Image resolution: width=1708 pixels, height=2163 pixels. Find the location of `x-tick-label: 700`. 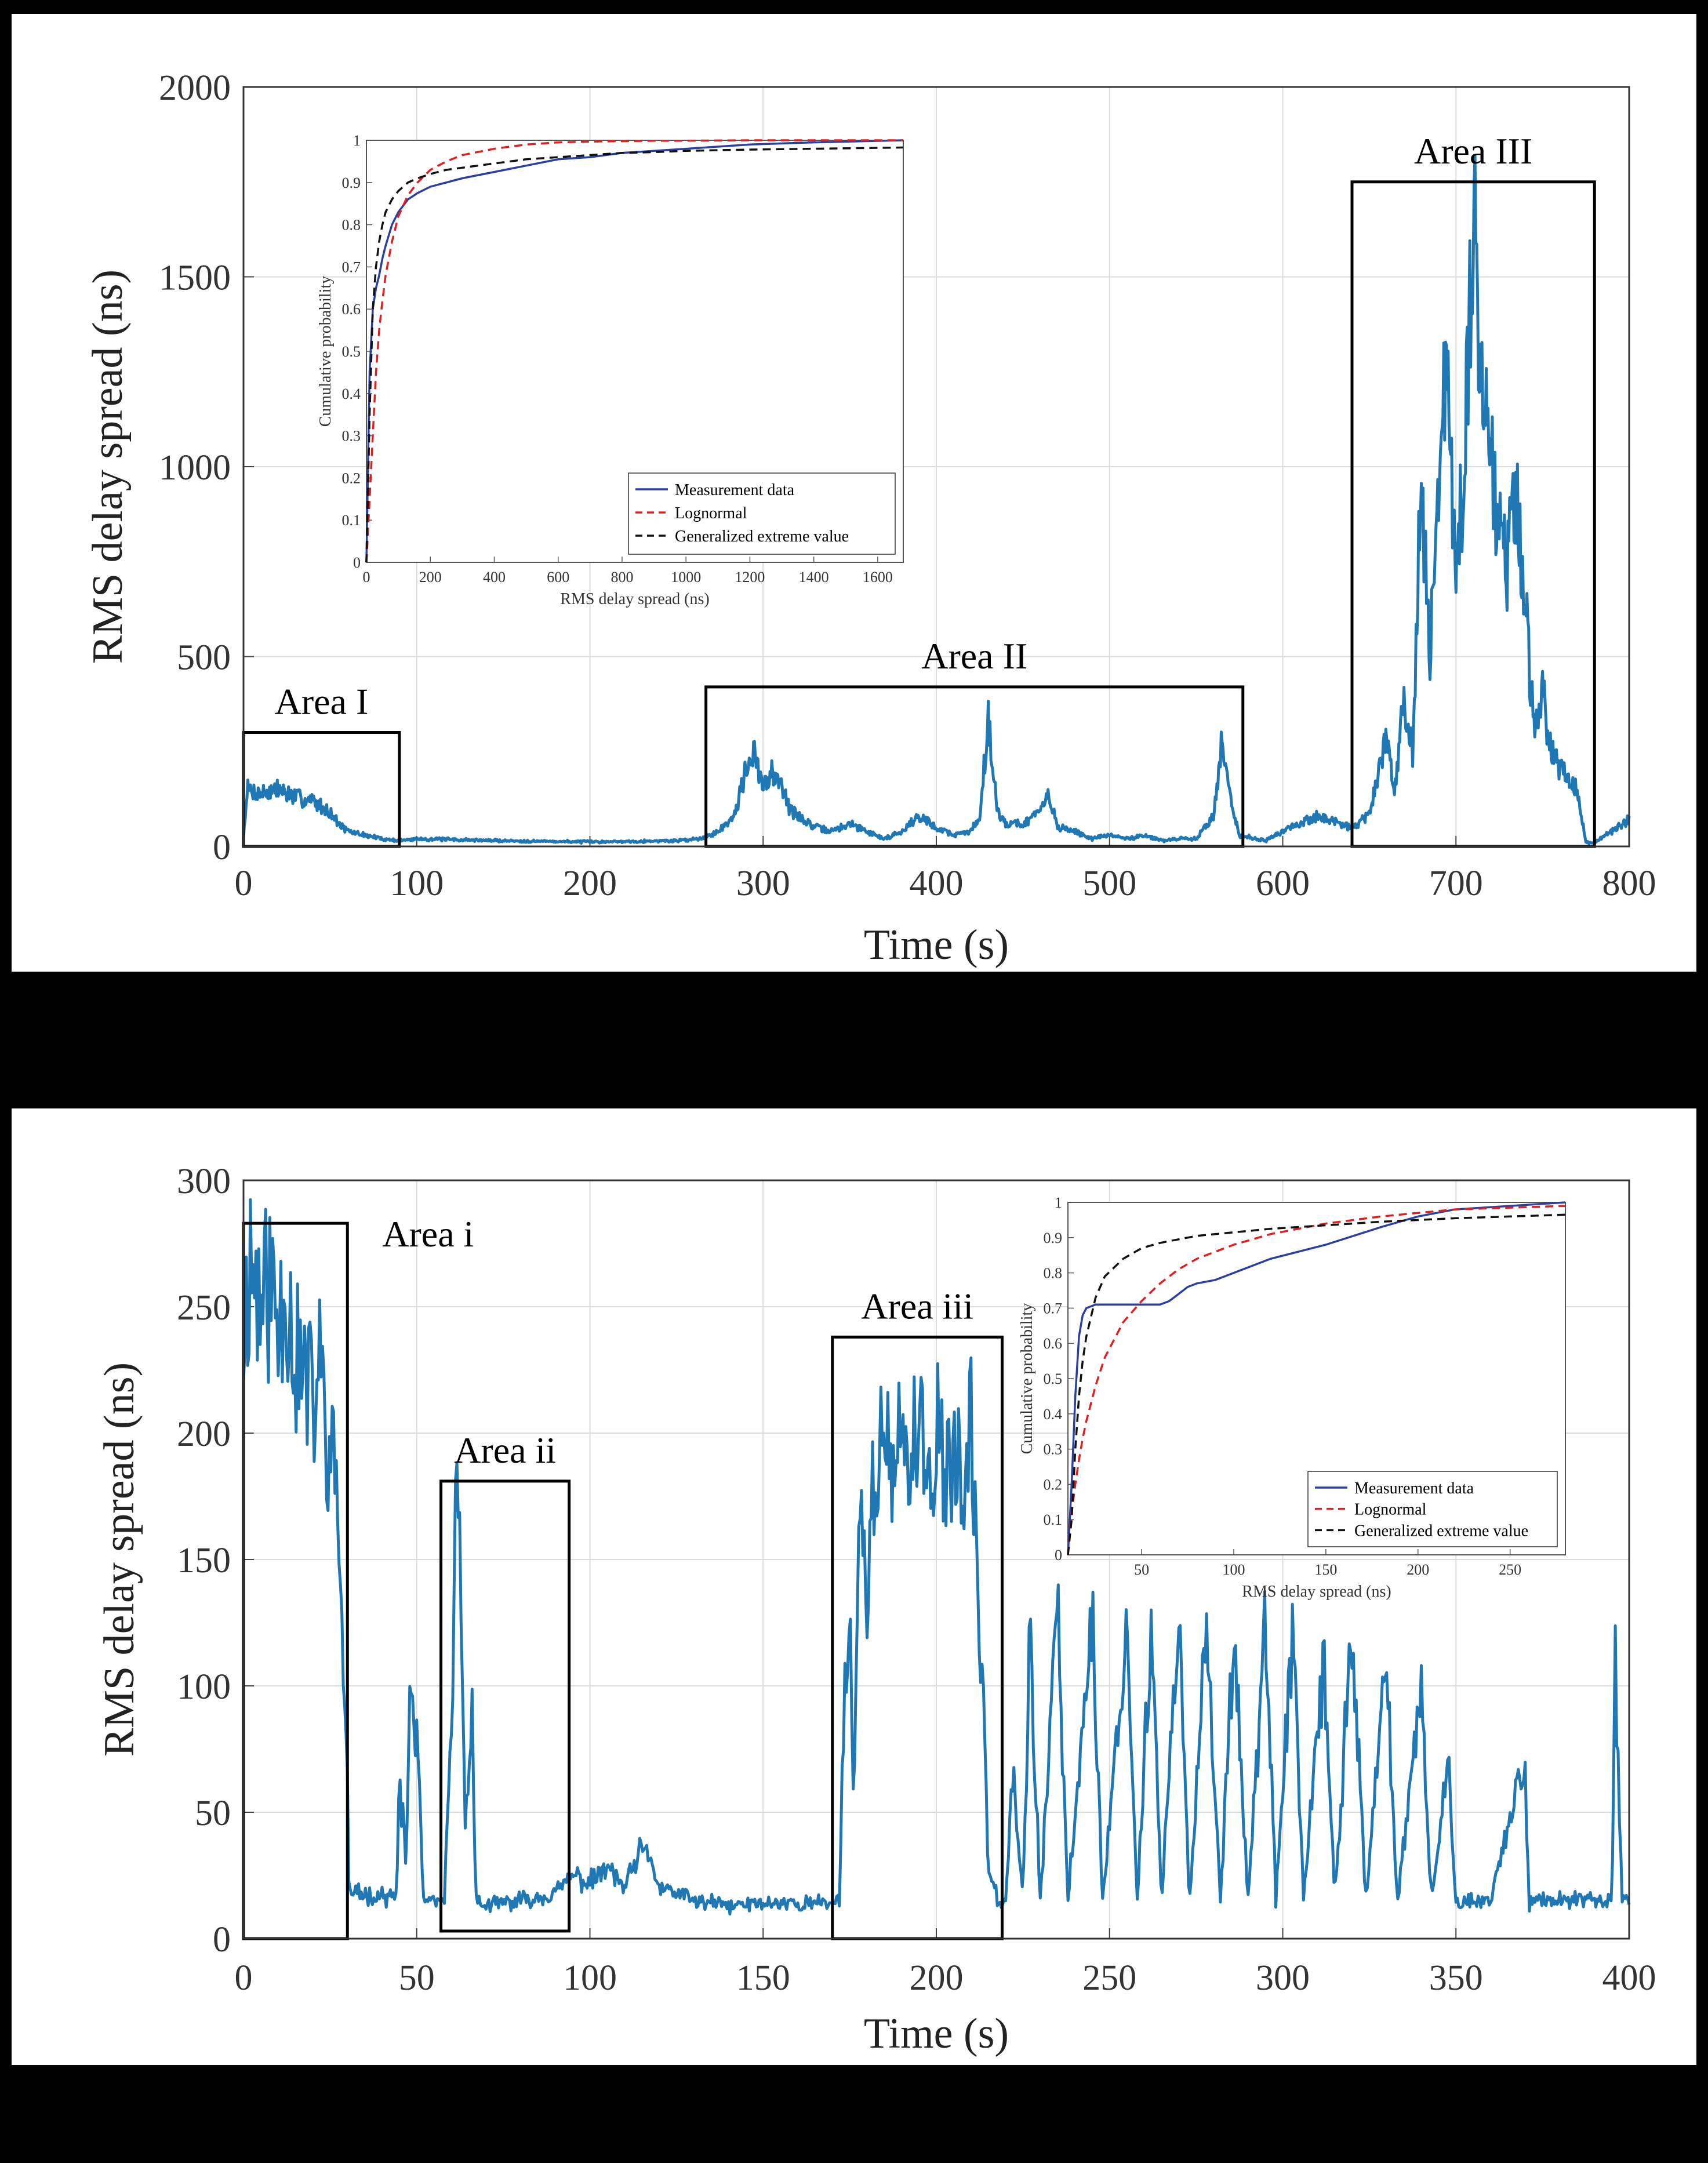

x-tick-label: 700 is located at coordinates (1456, 884).